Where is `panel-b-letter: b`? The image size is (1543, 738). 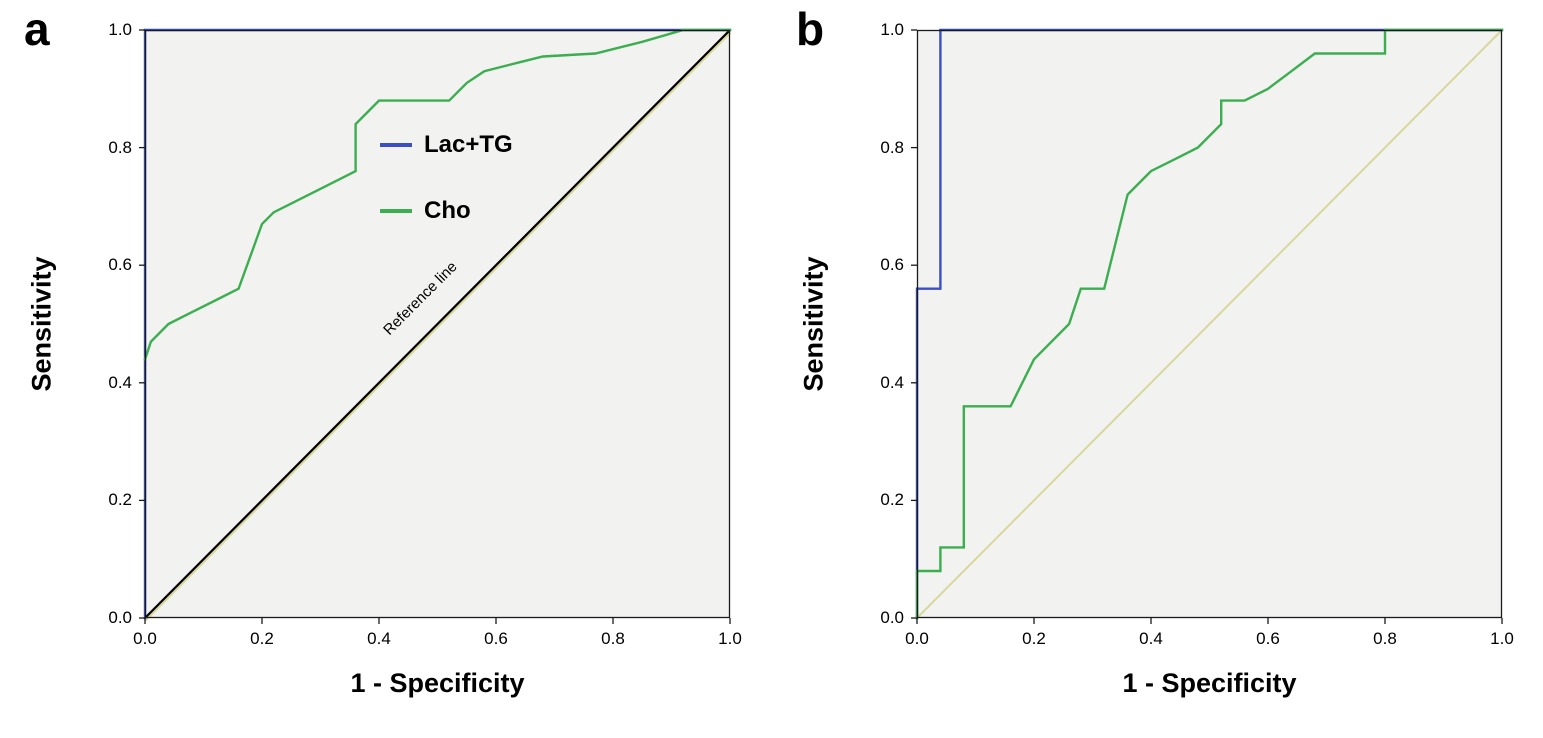 panel-b-letter: b is located at coordinates (810, 29).